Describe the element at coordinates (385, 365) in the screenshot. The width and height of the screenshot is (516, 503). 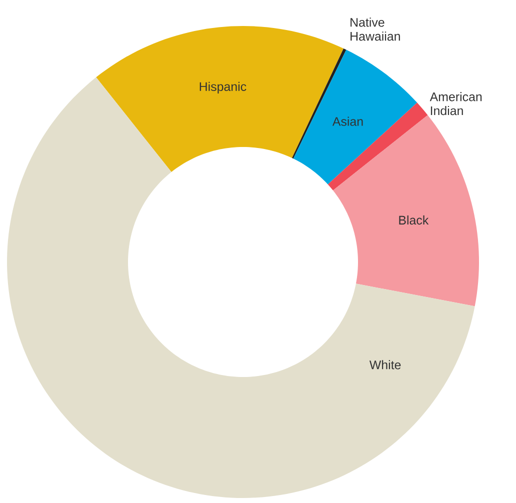
I see `slice-label: White` at that location.